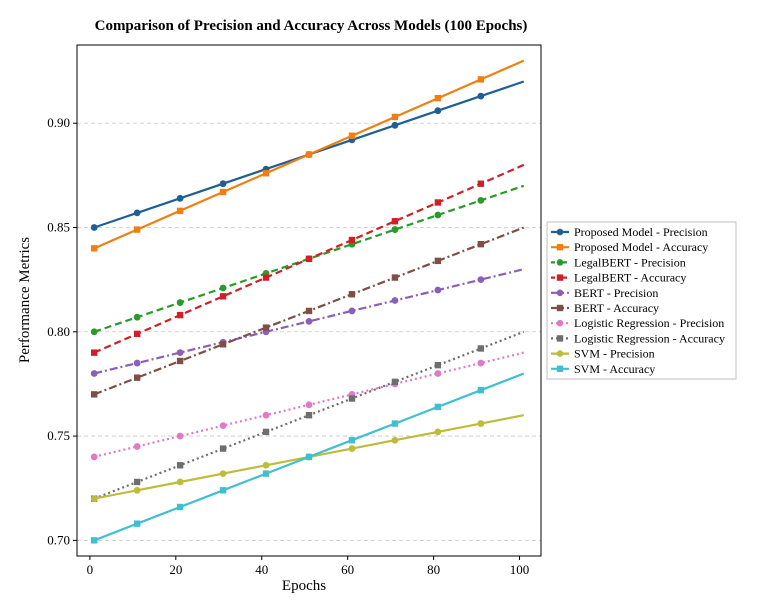 This screenshot has width=760, height=603. What do you see at coordinates (304, 586) in the screenshot?
I see `x-axis-label: Epochs` at bounding box center [304, 586].